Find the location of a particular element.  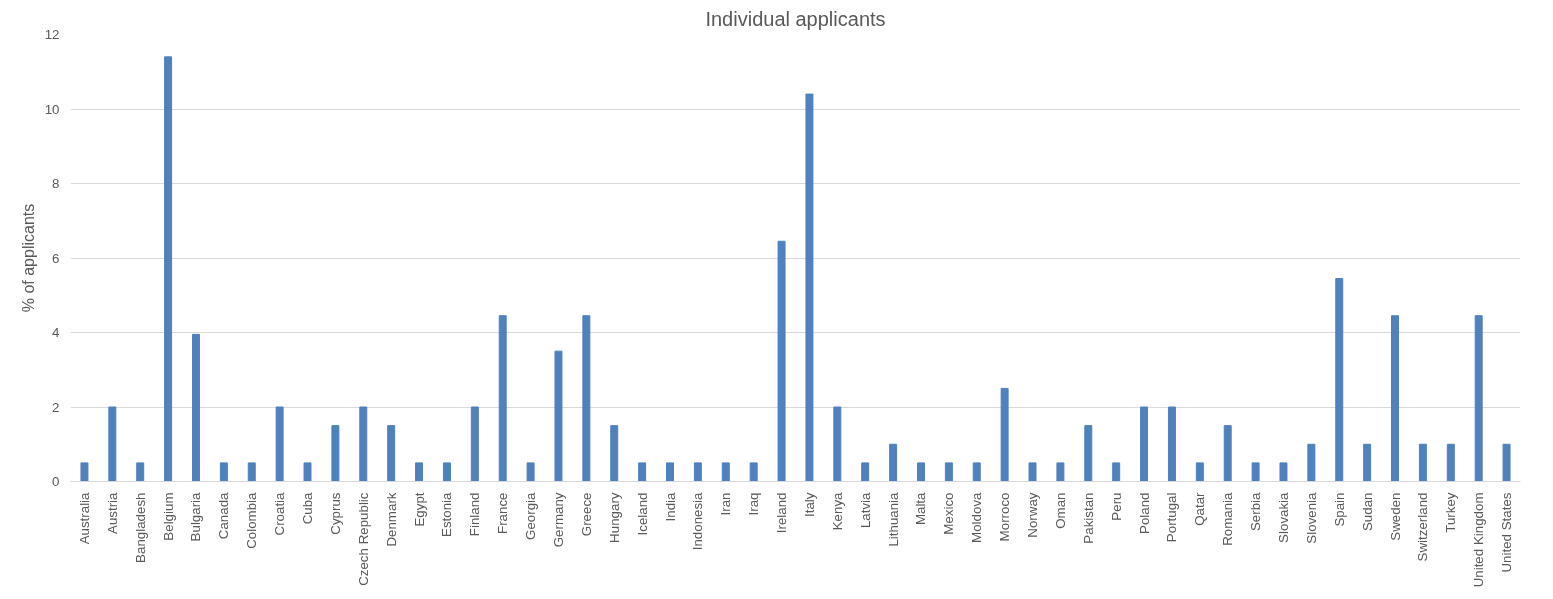

x-tick-label: Portugal is located at coordinates (1172, 517).